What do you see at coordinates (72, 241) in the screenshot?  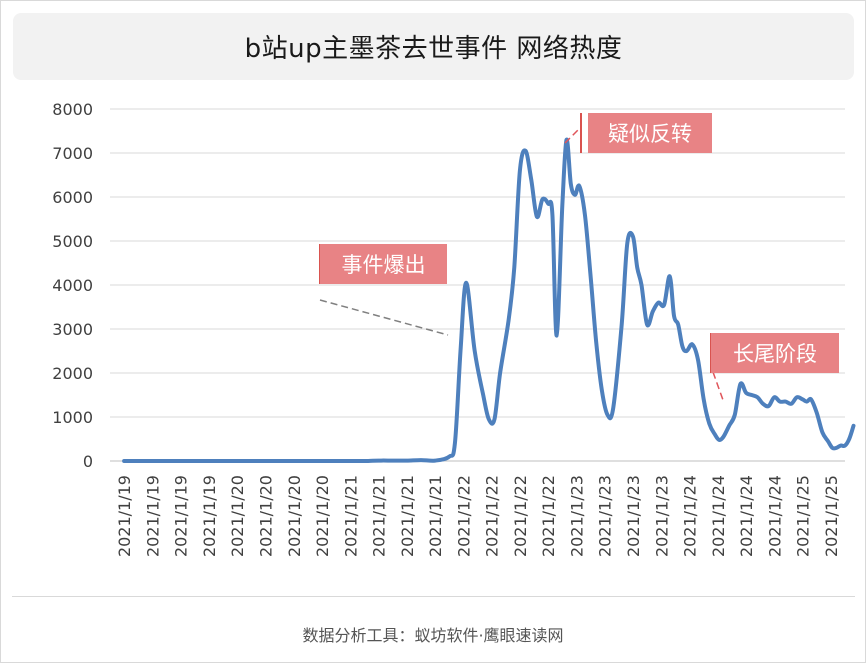 I see `y-tick-label: 5000` at bounding box center [72, 241].